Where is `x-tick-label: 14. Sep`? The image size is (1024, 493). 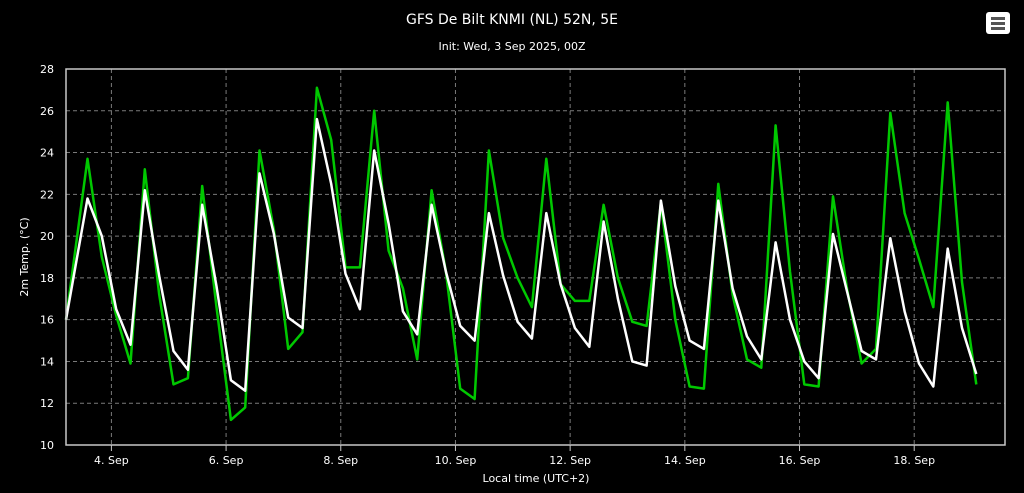
x-tick-label: 14. Sep is located at coordinates (685, 460).